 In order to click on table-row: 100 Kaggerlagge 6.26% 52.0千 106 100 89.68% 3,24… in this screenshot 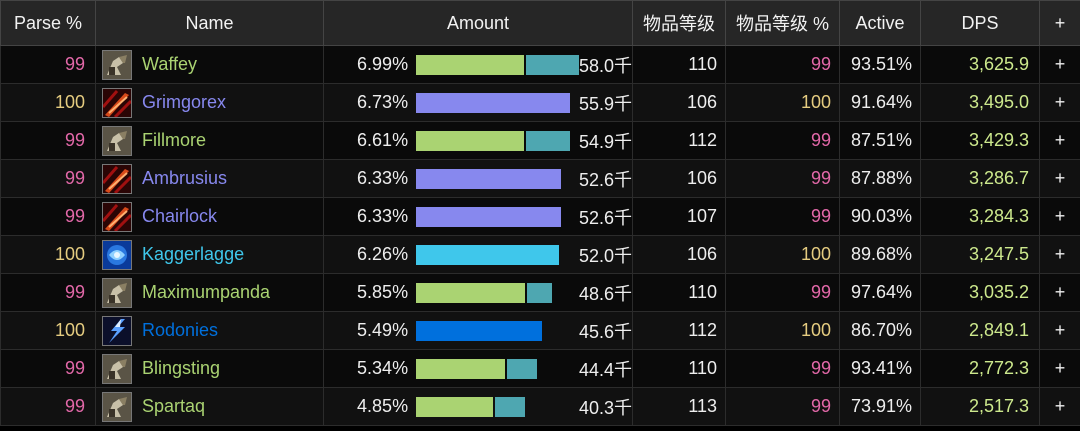, I will do `click(540, 254)`.